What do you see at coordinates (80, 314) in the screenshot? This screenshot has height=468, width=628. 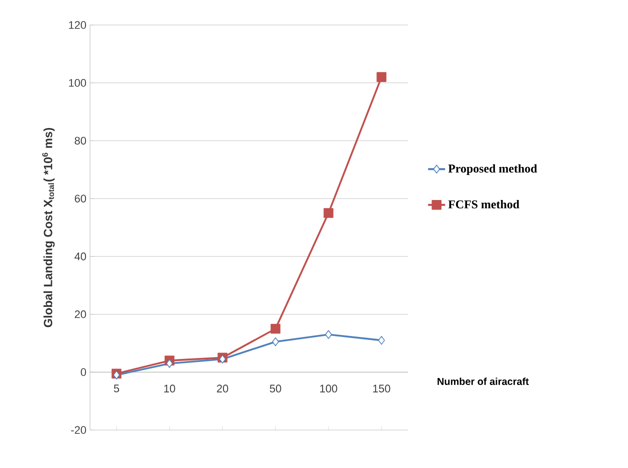 I see `y-tick-label: 20` at bounding box center [80, 314].